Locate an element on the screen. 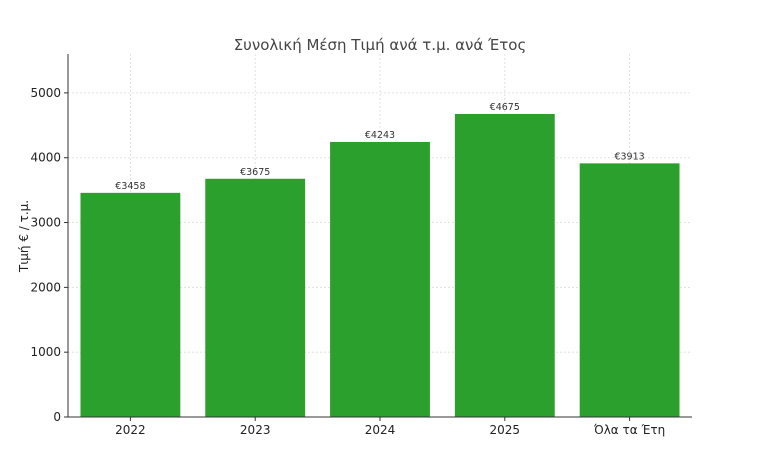  y-tick-label: 5000 is located at coordinates (45, 93).